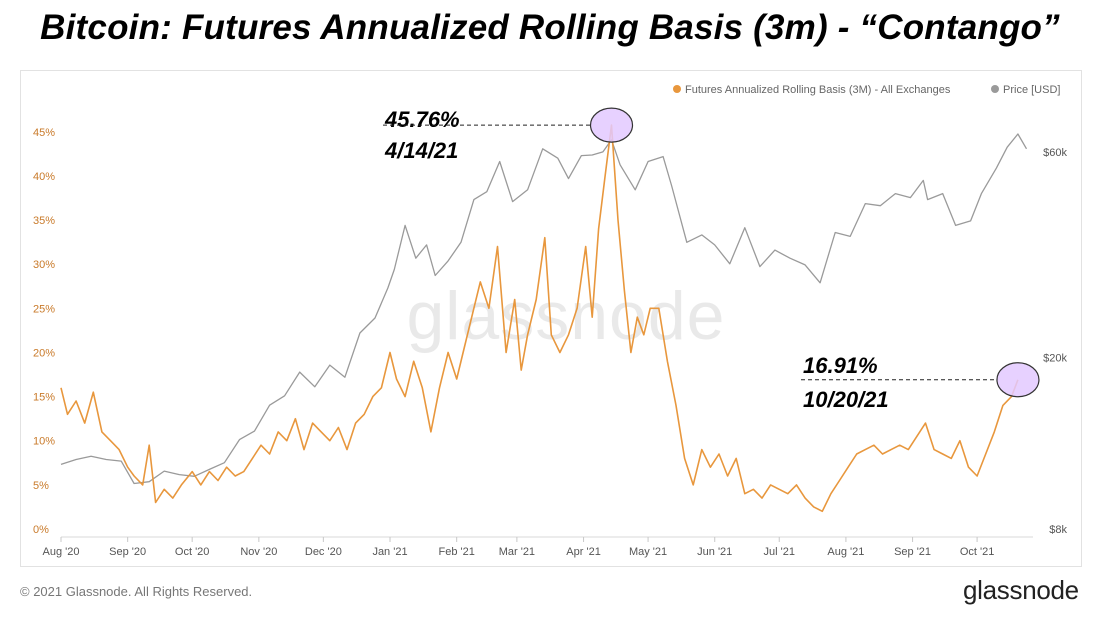 Image resolution: width=1100 pixels, height=619 pixels. Describe the element at coordinates (912, 552) in the screenshot. I see `x-tick-label: Sep '21` at that location.